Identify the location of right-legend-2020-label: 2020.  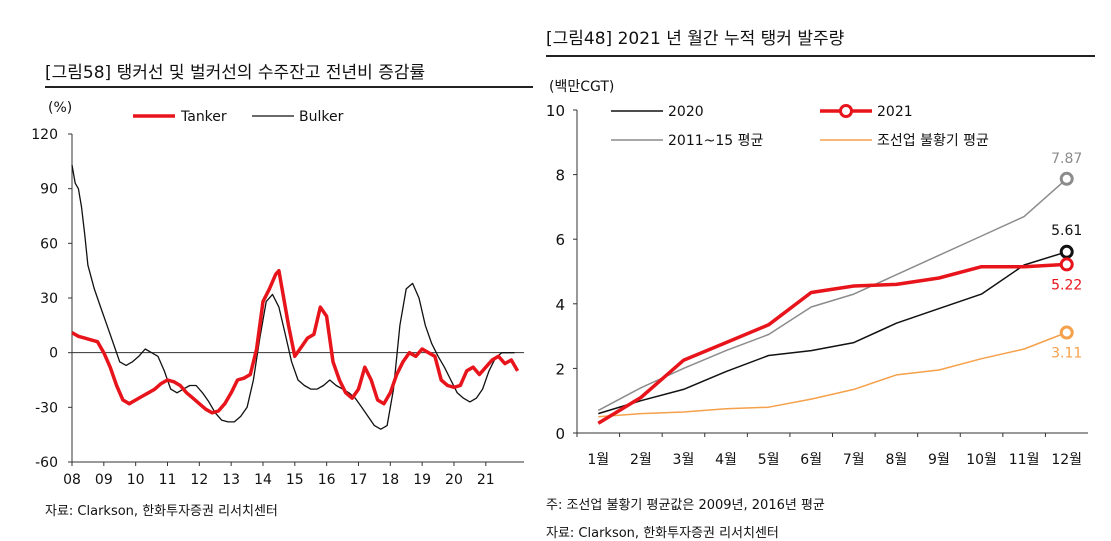
(686, 112).